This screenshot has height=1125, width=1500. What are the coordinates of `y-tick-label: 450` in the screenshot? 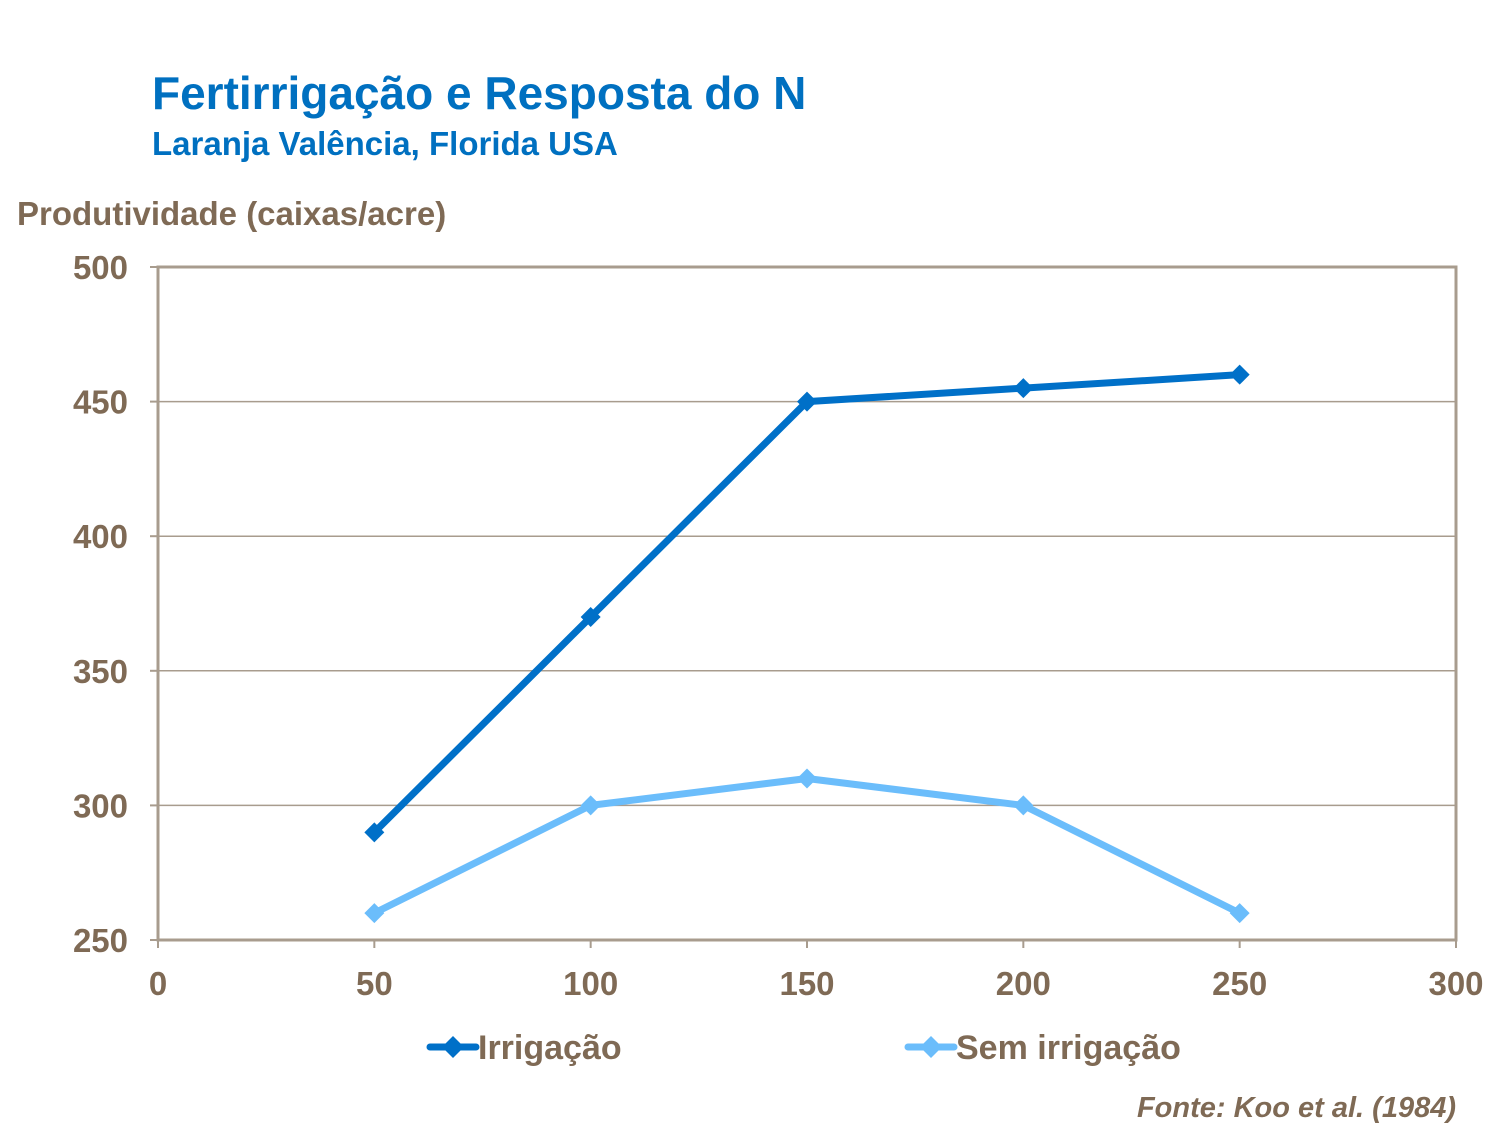 It's located at (100, 402).